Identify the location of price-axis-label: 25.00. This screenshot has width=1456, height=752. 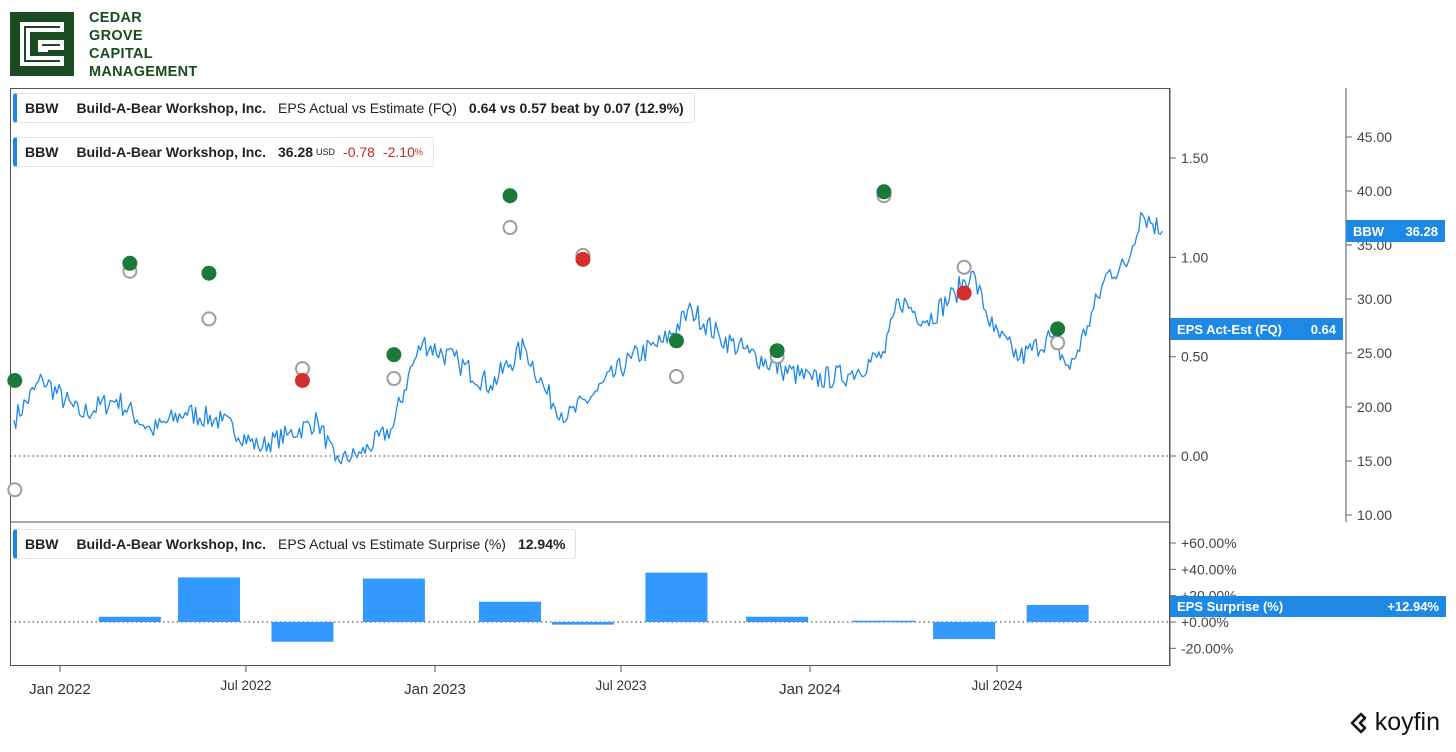
(1374, 353).